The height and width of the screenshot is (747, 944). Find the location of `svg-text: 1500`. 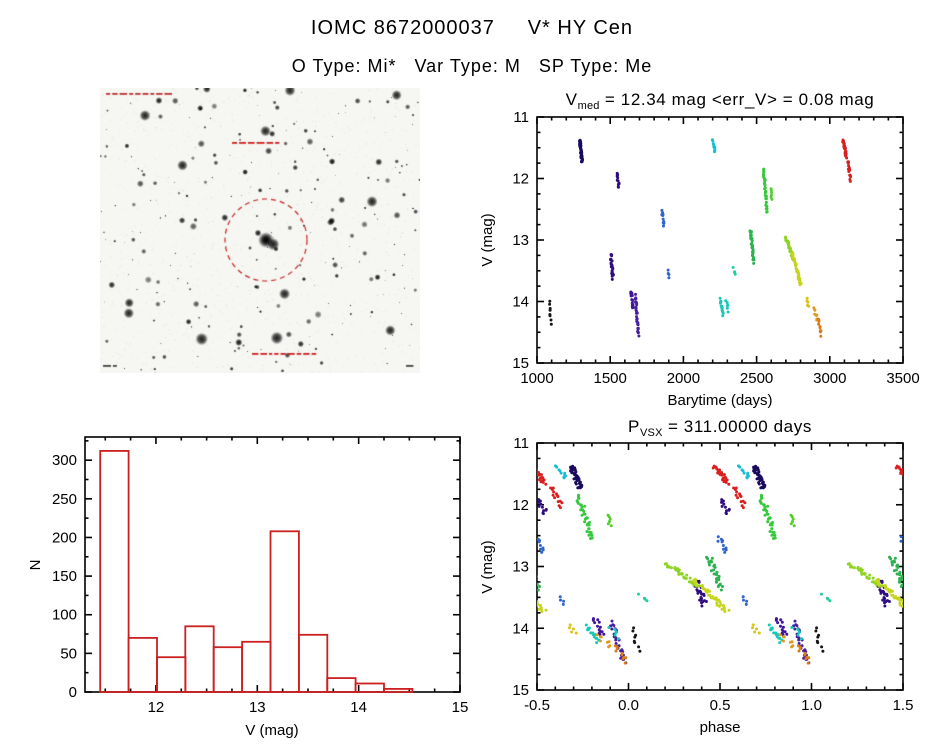

svg-text: 1500 is located at coordinates (610, 378).